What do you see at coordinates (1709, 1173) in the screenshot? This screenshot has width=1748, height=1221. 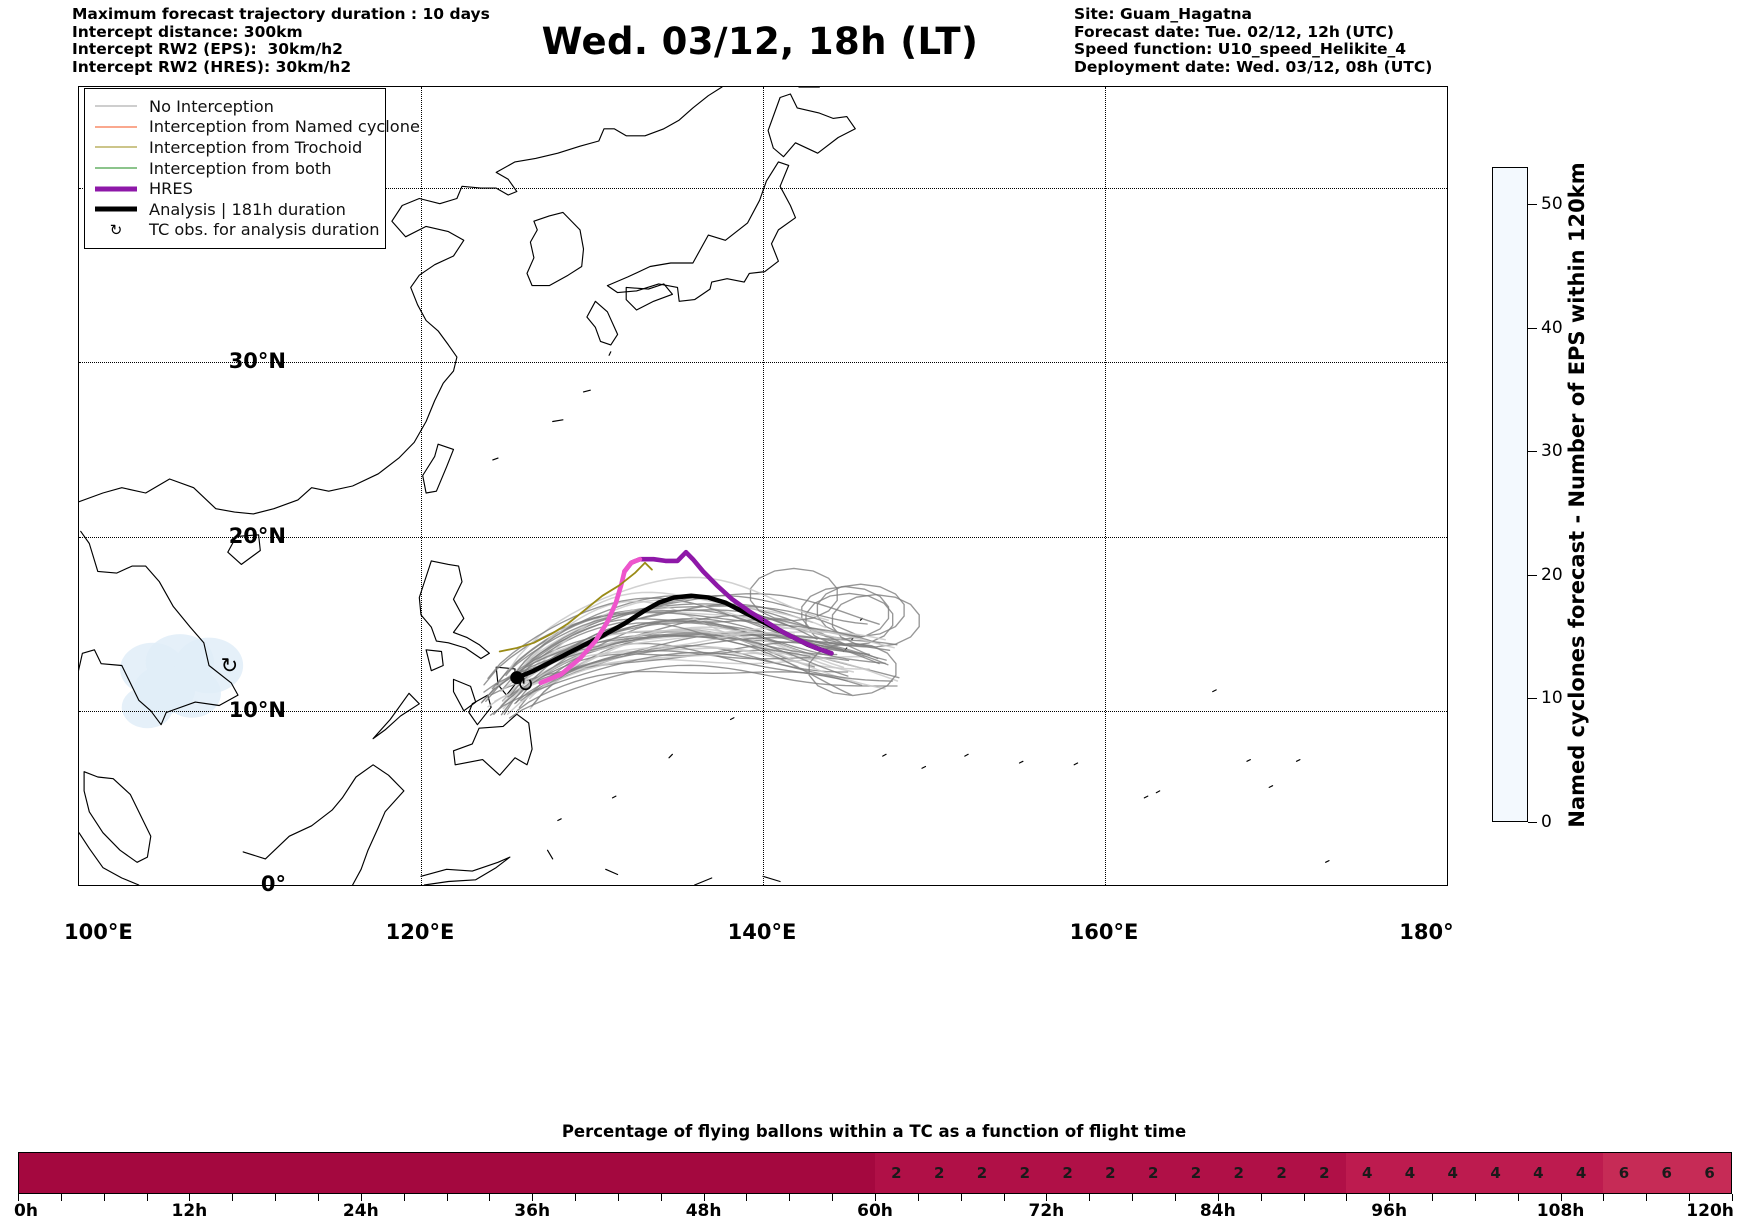 I see `percentage-segment-20: 6` at bounding box center [1709, 1173].